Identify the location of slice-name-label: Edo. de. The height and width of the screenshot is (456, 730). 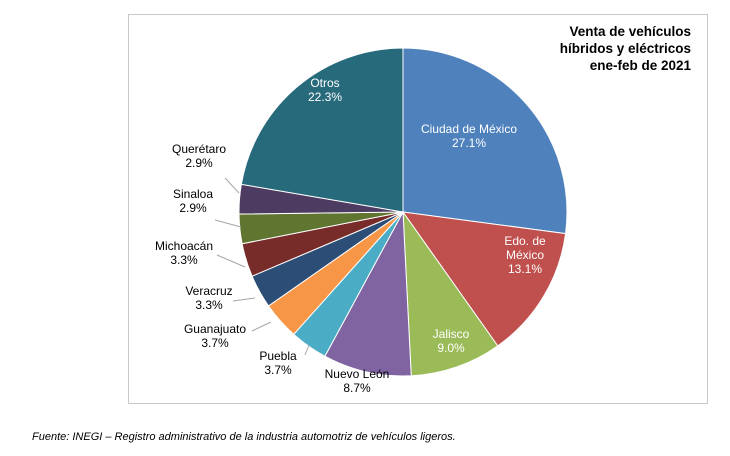
(525, 241).